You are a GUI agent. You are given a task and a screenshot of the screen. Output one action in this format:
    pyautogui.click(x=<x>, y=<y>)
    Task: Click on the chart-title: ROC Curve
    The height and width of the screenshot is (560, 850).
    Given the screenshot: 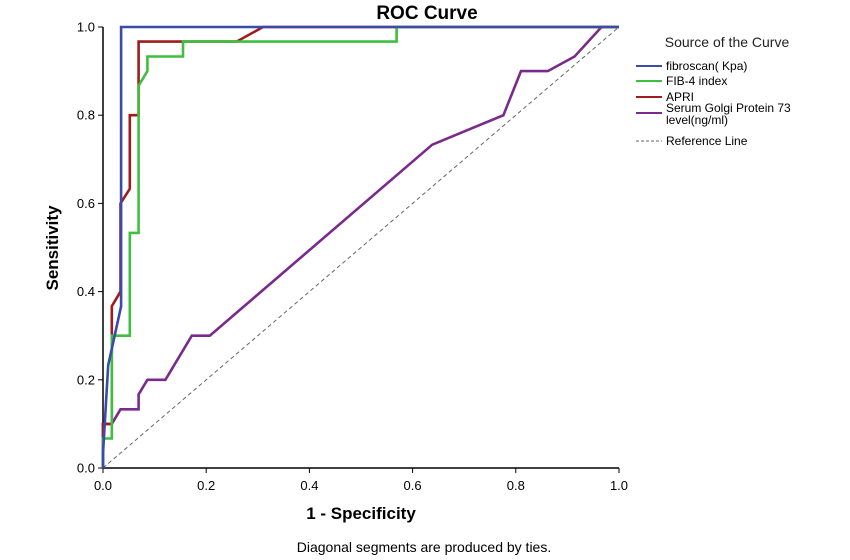 What is the action you would take?
    pyautogui.click(x=426, y=13)
    